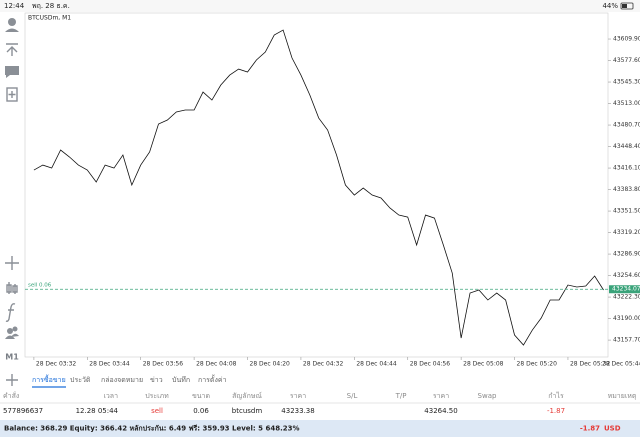  What do you see at coordinates (320, 6) in the screenshot?
I see `status-bar` at bounding box center [320, 6].